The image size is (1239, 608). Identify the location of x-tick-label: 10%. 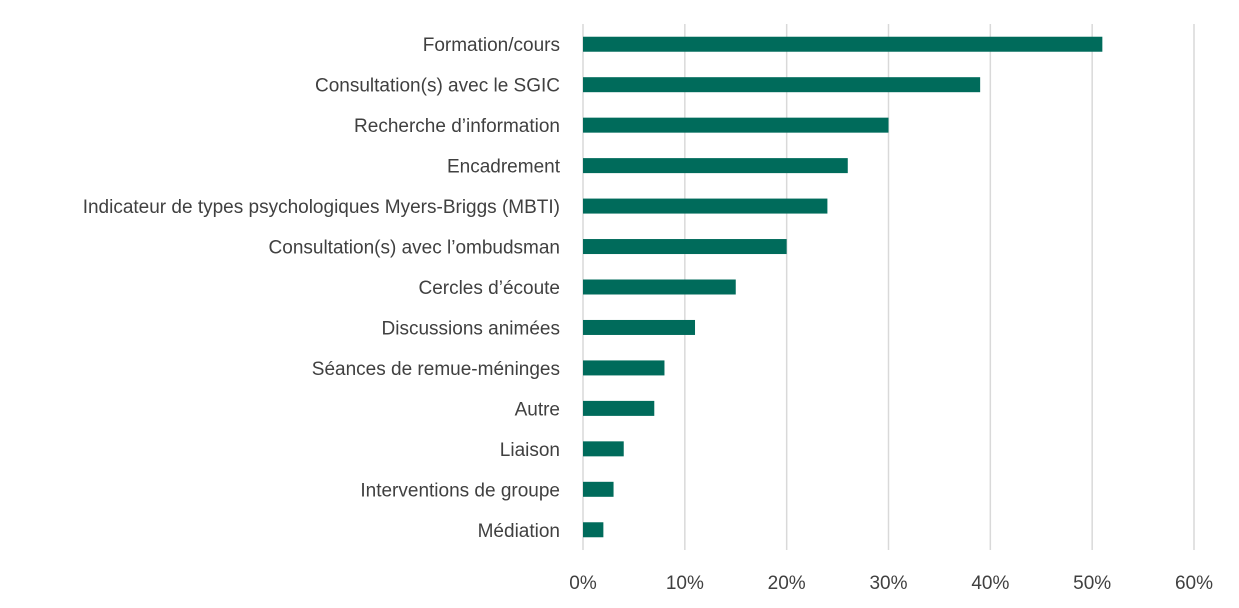
(685, 583).